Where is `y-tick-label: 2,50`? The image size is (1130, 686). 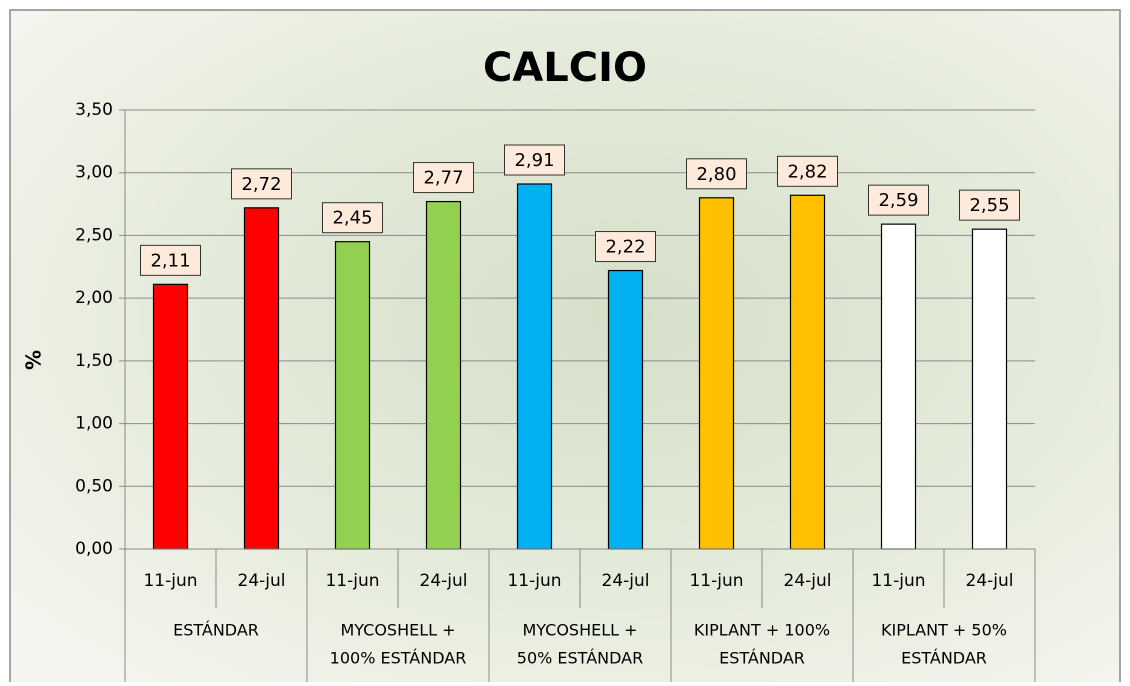 y-tick-label: 2,50 is located at coordinates (94, 235).